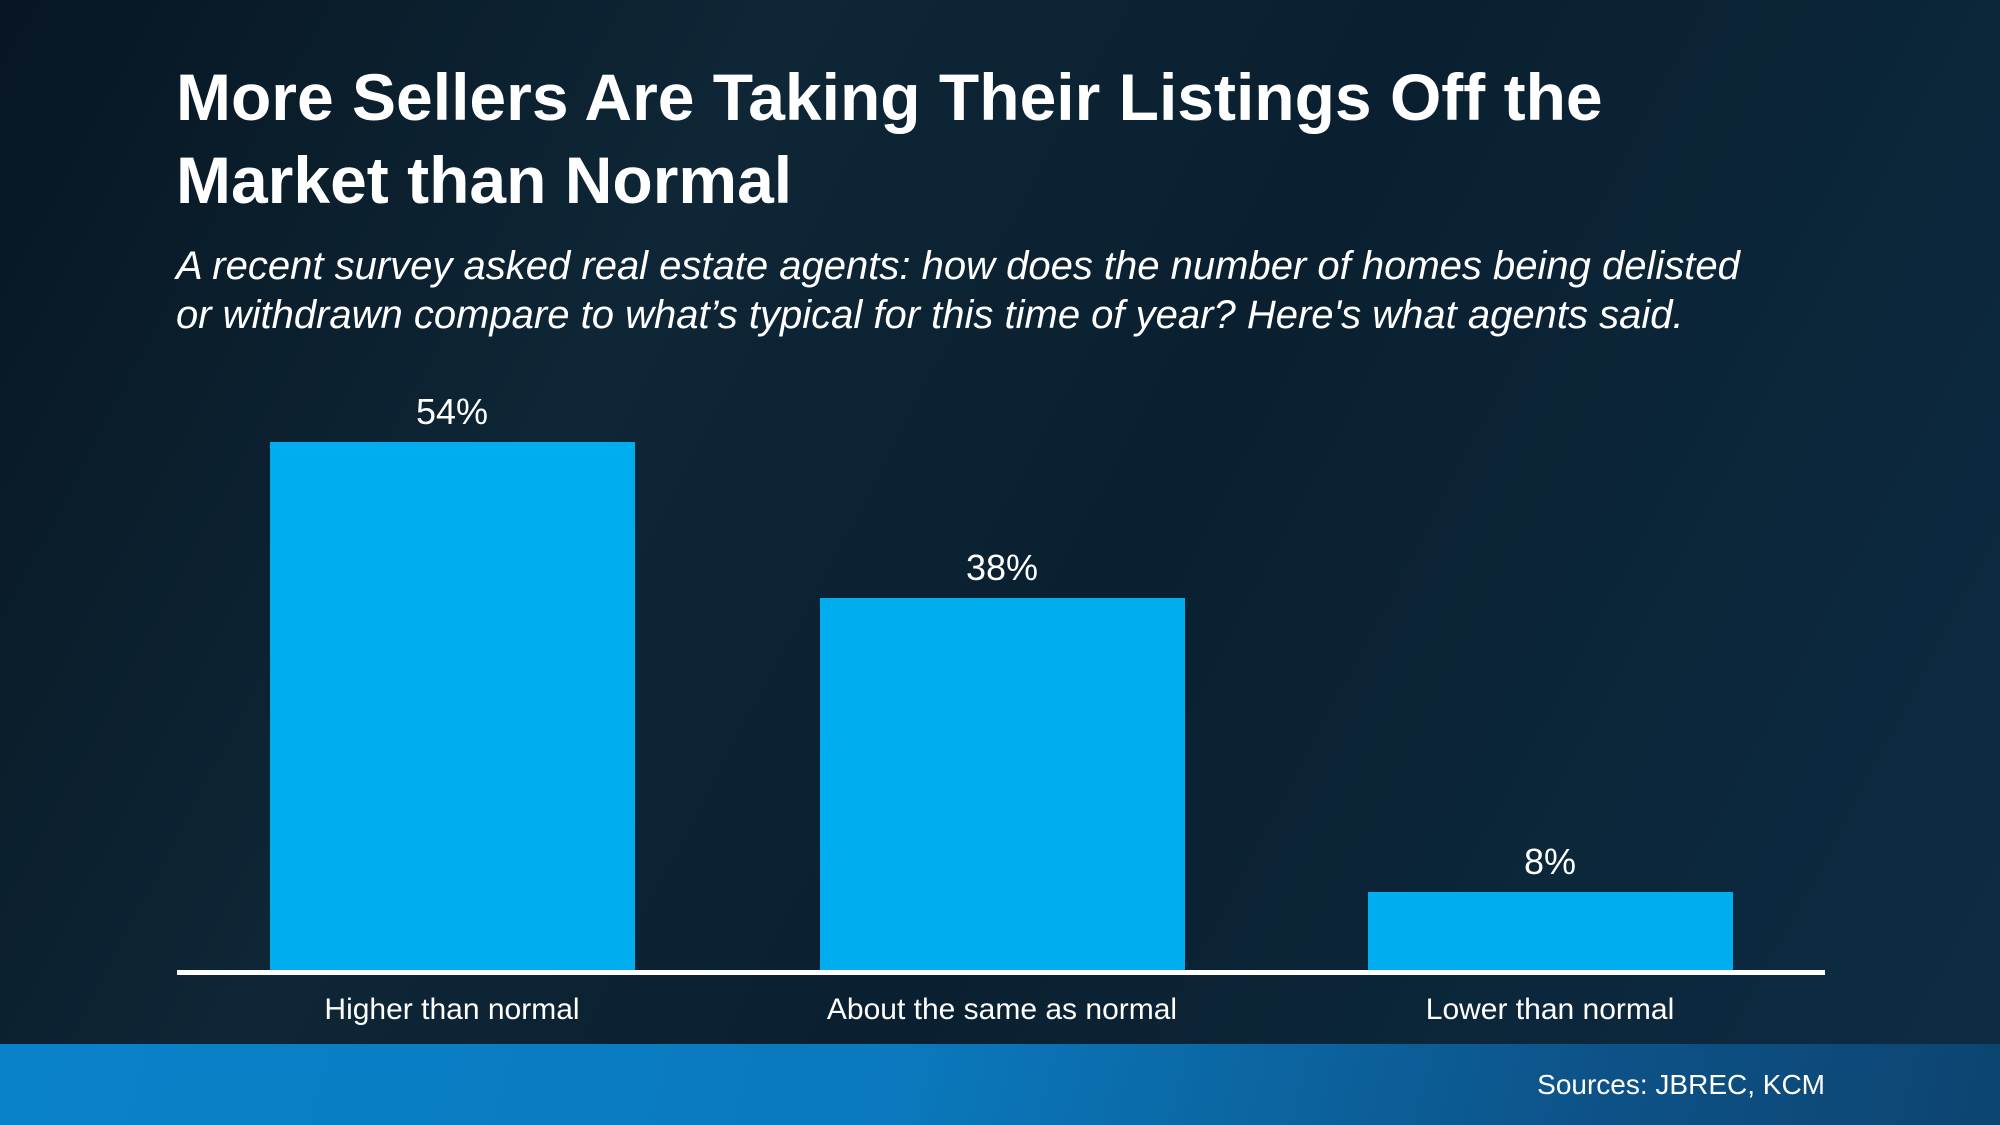 This screenshot has width=2000, height=1125. I want to click on bar-value-label: 38%, so click(1002, 567).